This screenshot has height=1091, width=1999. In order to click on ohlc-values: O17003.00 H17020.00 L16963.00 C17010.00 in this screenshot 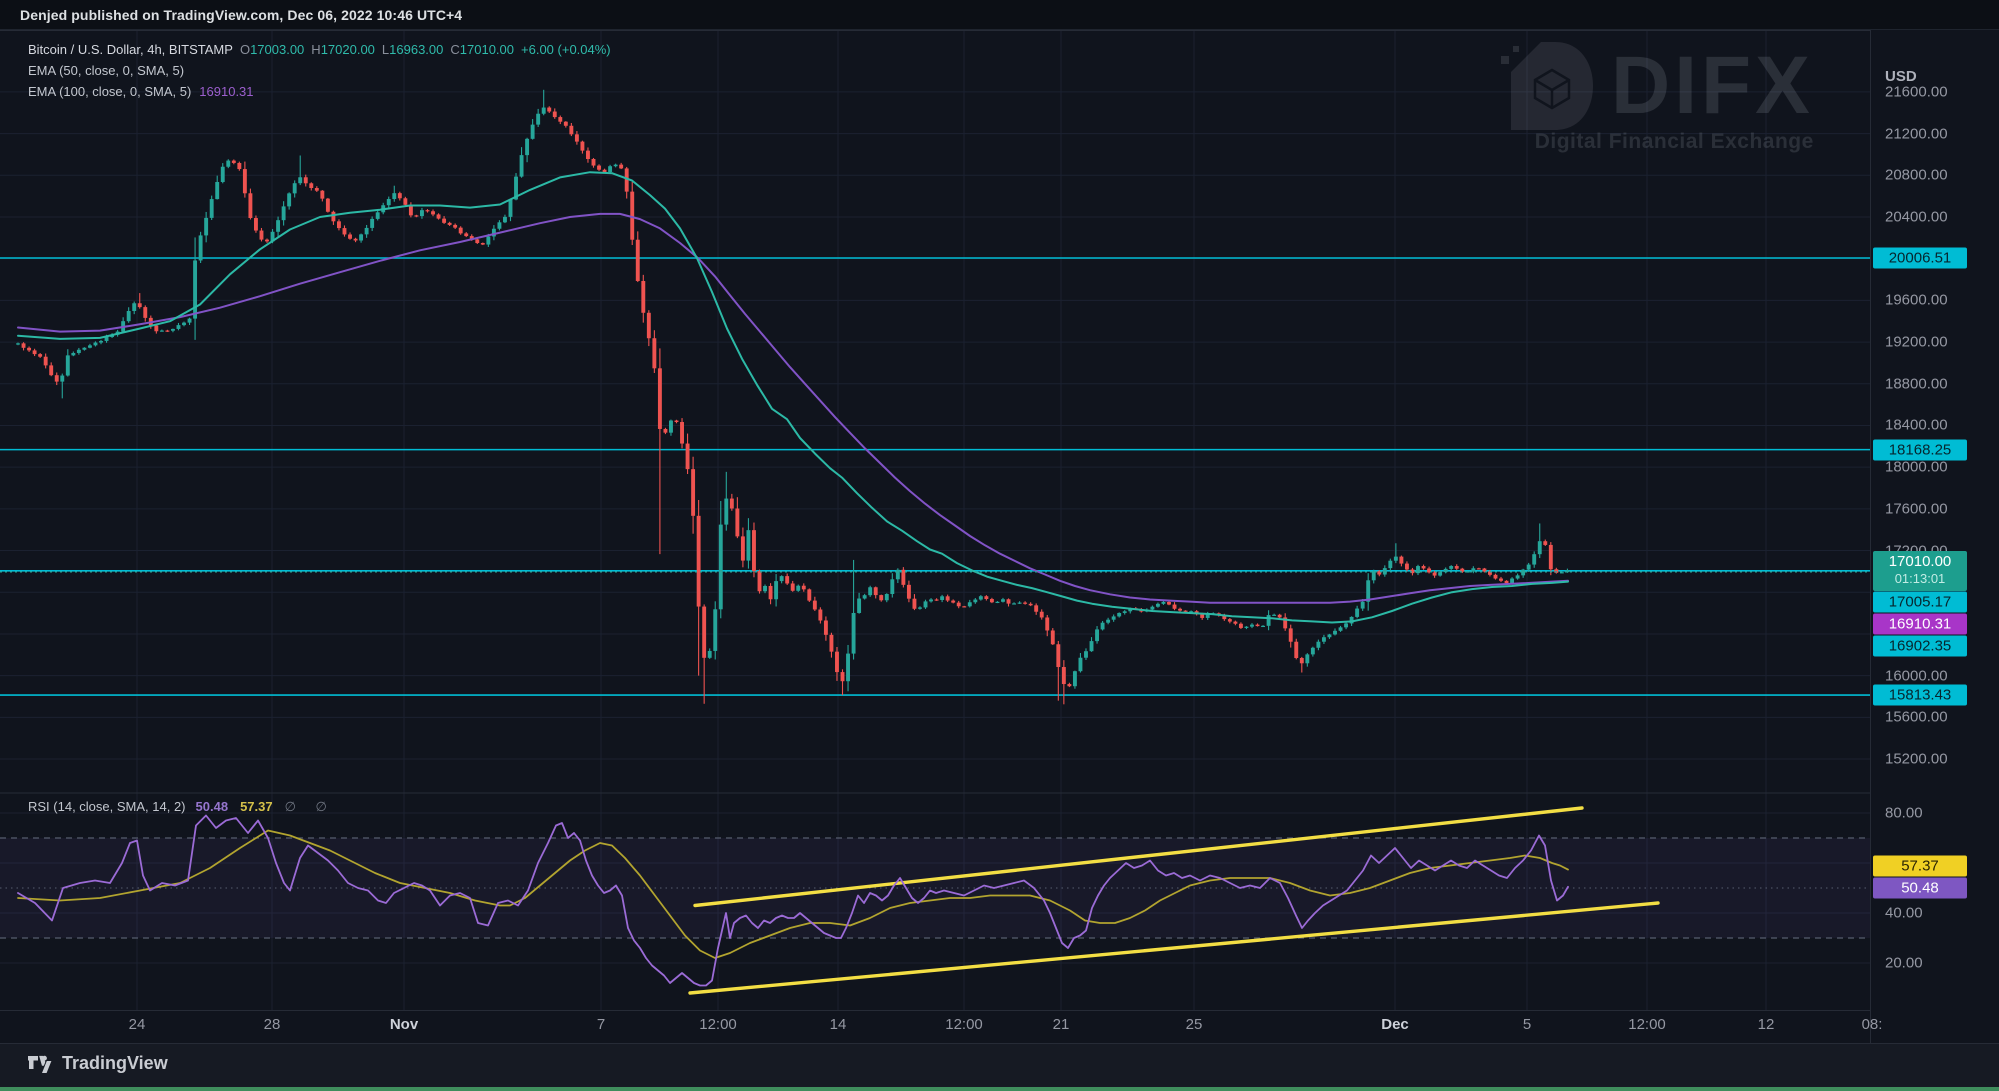, I will do `click(373, 49)`.